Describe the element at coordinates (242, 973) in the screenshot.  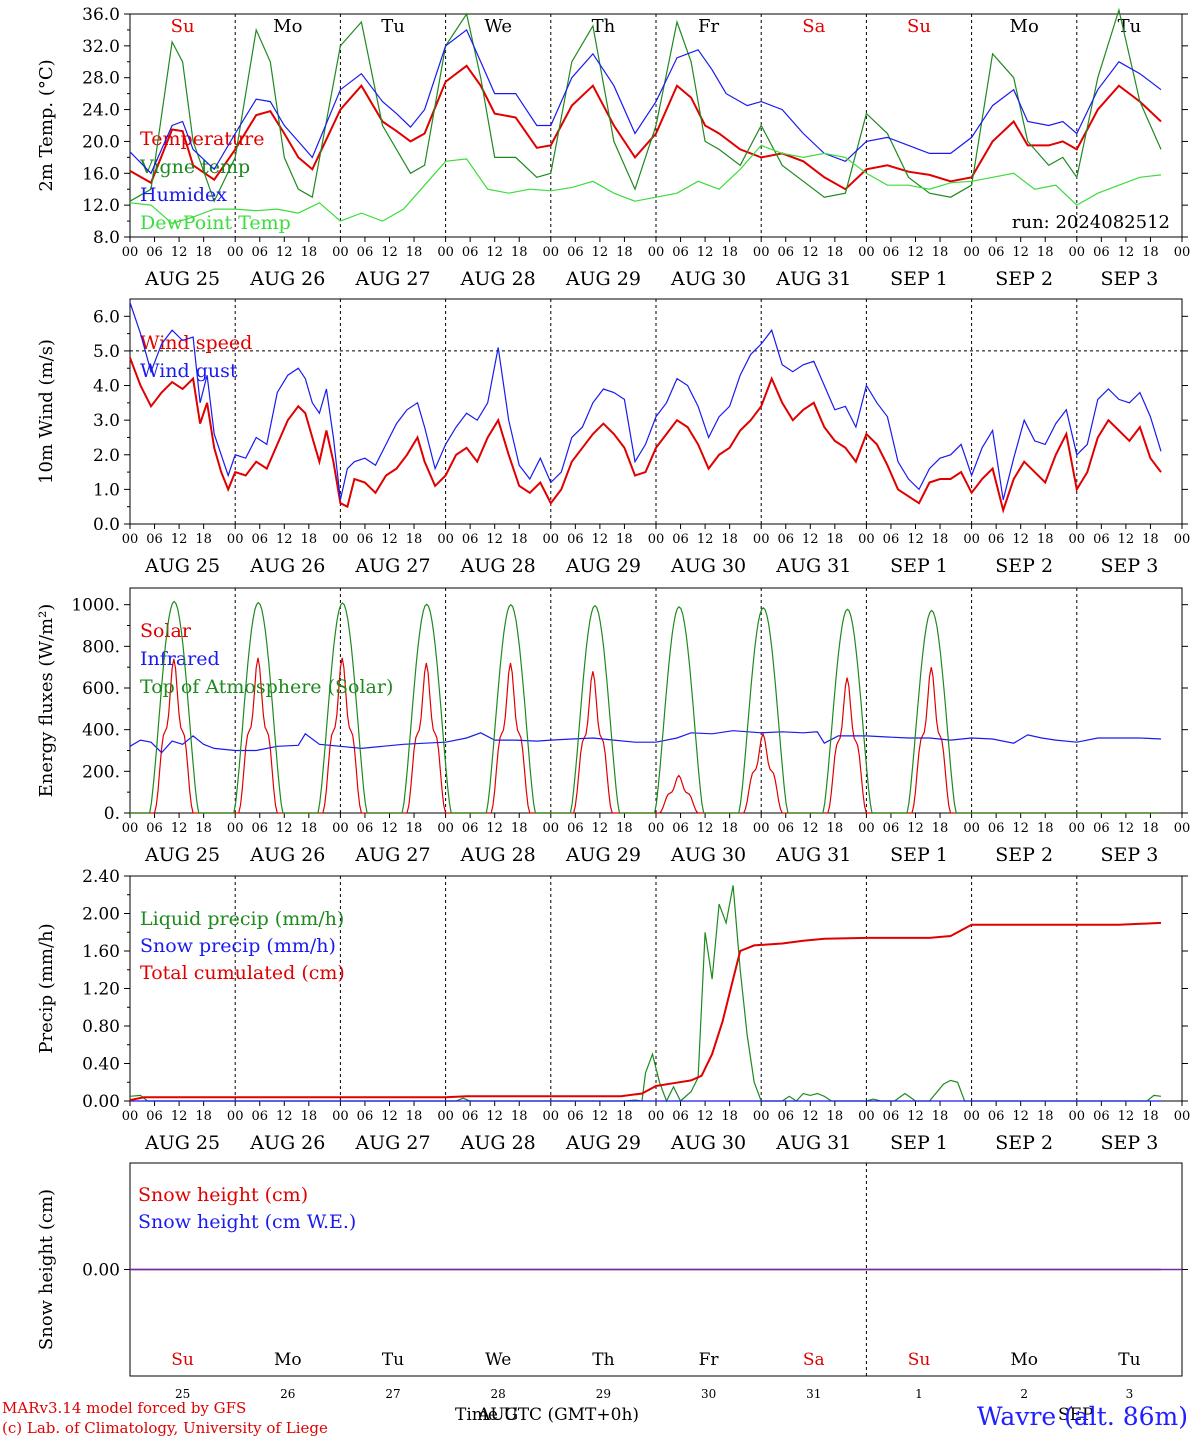
I see `legend-entry: Total cumulated (cm)` at that location.